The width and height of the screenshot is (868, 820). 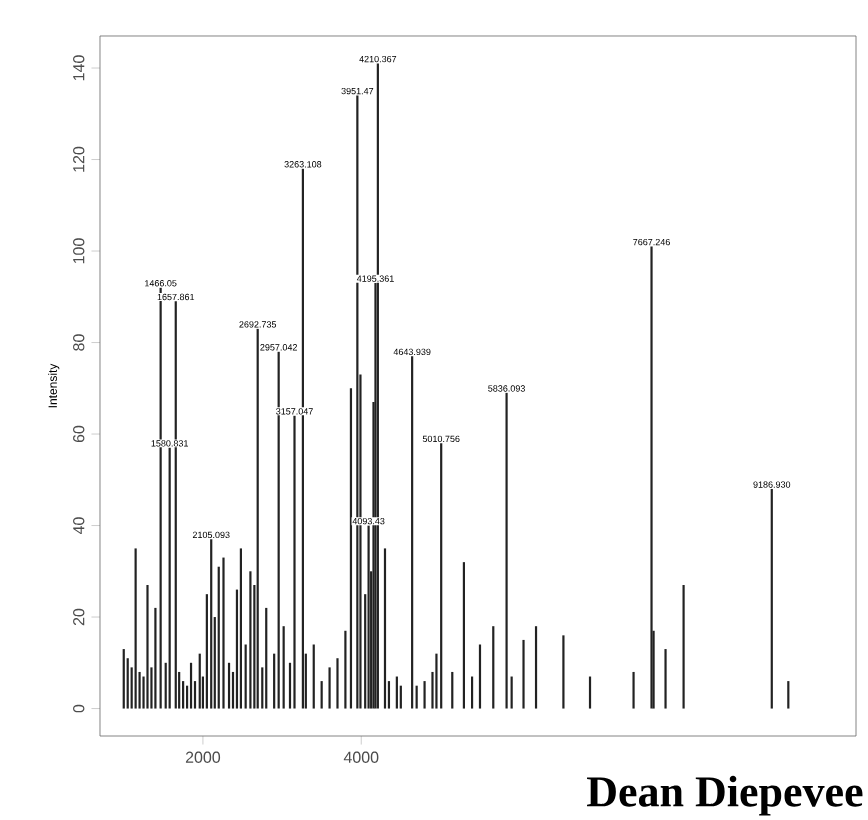 I want to click on y-tick-label: 80, so click(x=79, y=342).